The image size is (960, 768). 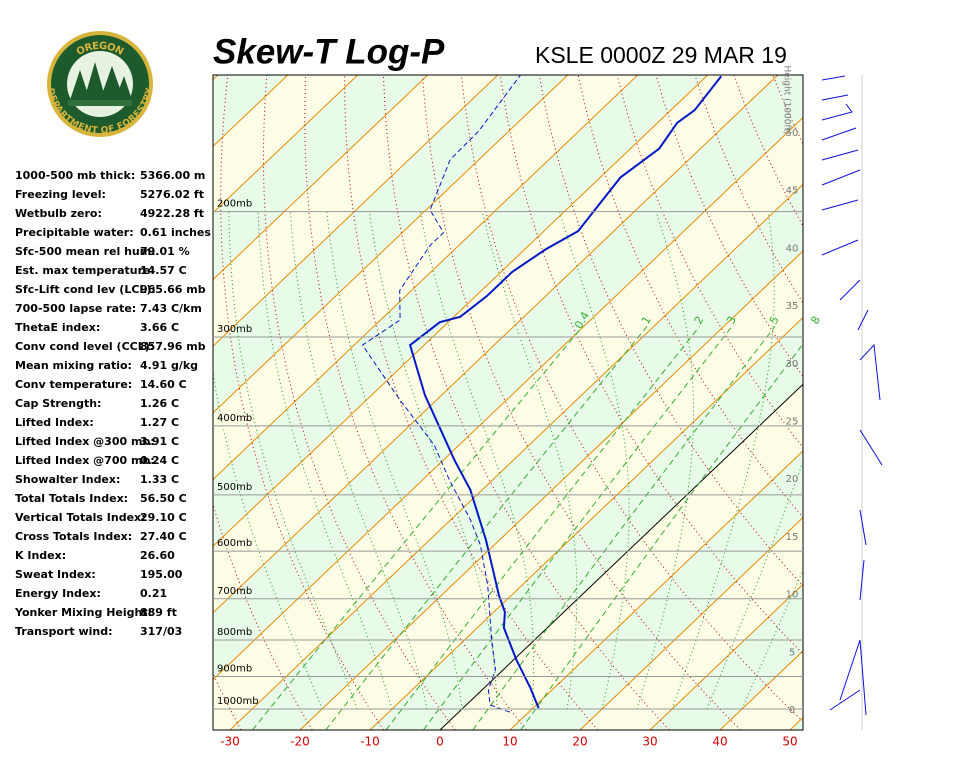 I want to click on x-tick-label: 40, so click(x=719, y=742).